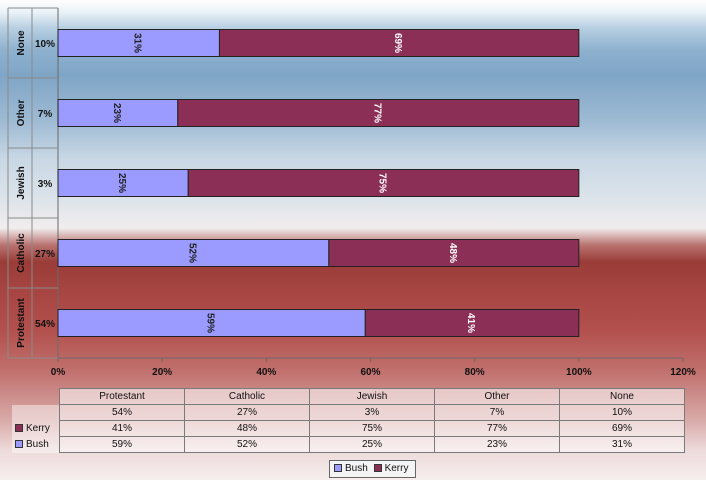  I want to click on table-row-header: Bush, so click(36, 444).